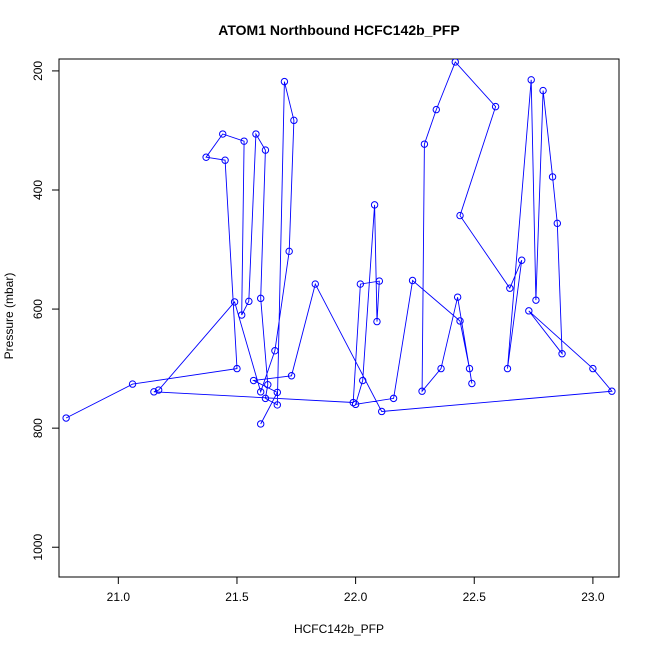  I want to click on chart-title: ATOM1 Northbound HCFC142b_PFP, so click(338, 30).